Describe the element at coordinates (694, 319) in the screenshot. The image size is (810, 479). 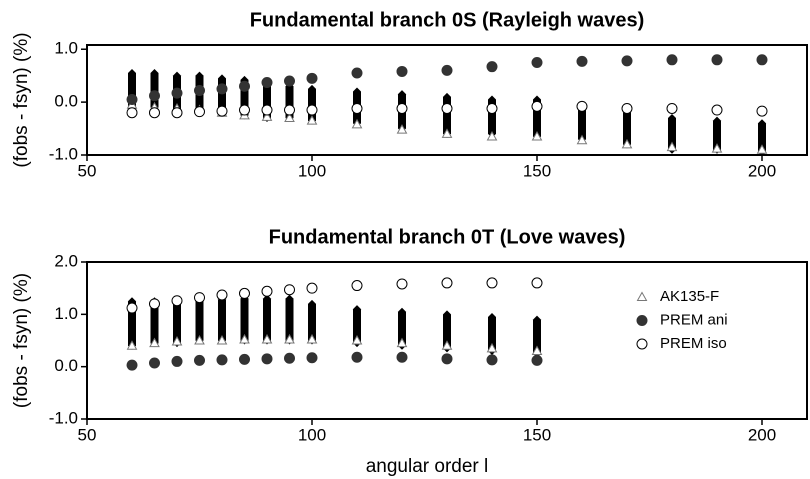
I see `legend-label: PREM ani` at that location.